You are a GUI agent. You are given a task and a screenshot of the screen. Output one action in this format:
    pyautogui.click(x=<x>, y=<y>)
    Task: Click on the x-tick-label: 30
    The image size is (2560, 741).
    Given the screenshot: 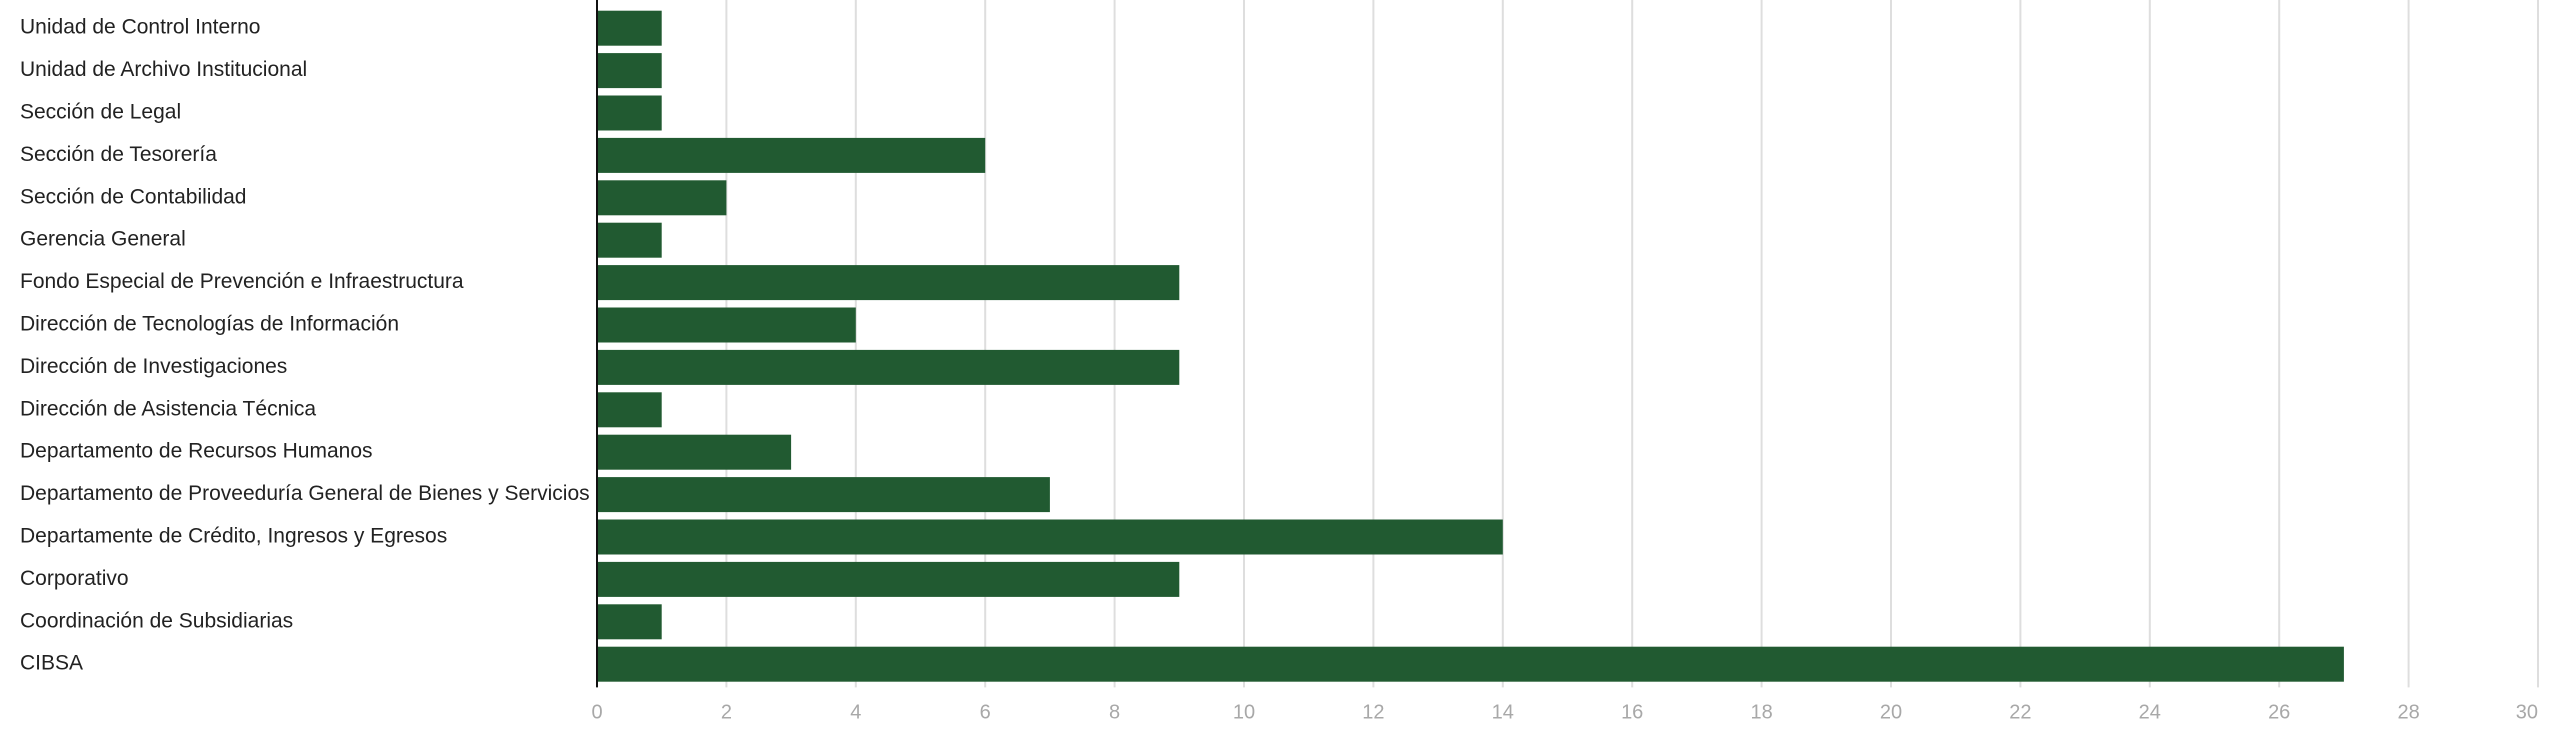 What is the action you would take?
    pyautogui.click(x=2527, y=712)
    